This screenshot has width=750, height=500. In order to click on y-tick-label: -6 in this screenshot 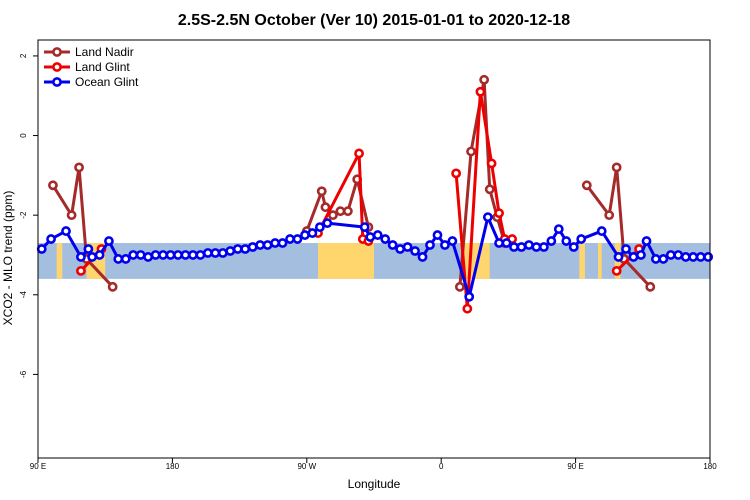, I will do `click(23, 374)`.